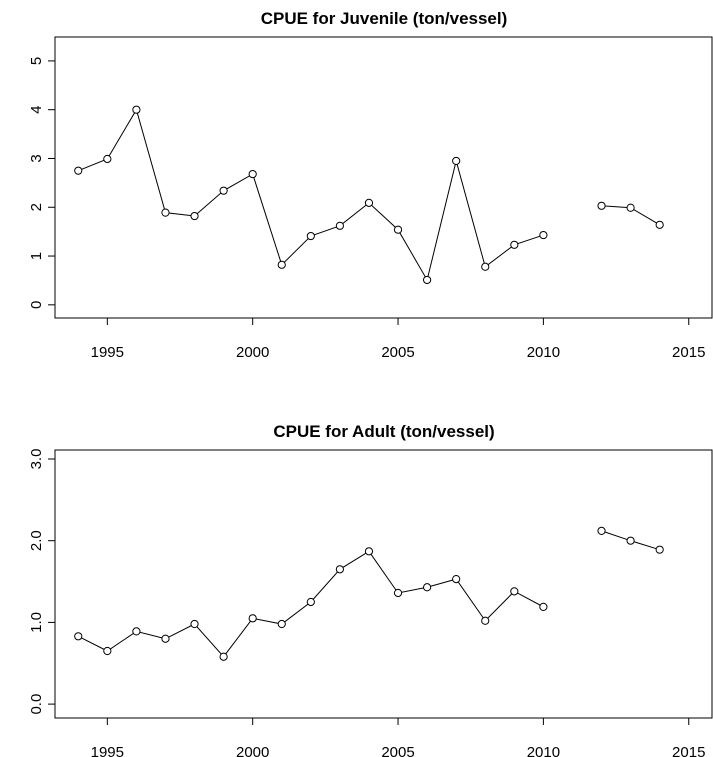  What do you see at coordinates (36, 305) in the screenshot?
I see `y-tick-label: 0` at bounding box center [36, 305].